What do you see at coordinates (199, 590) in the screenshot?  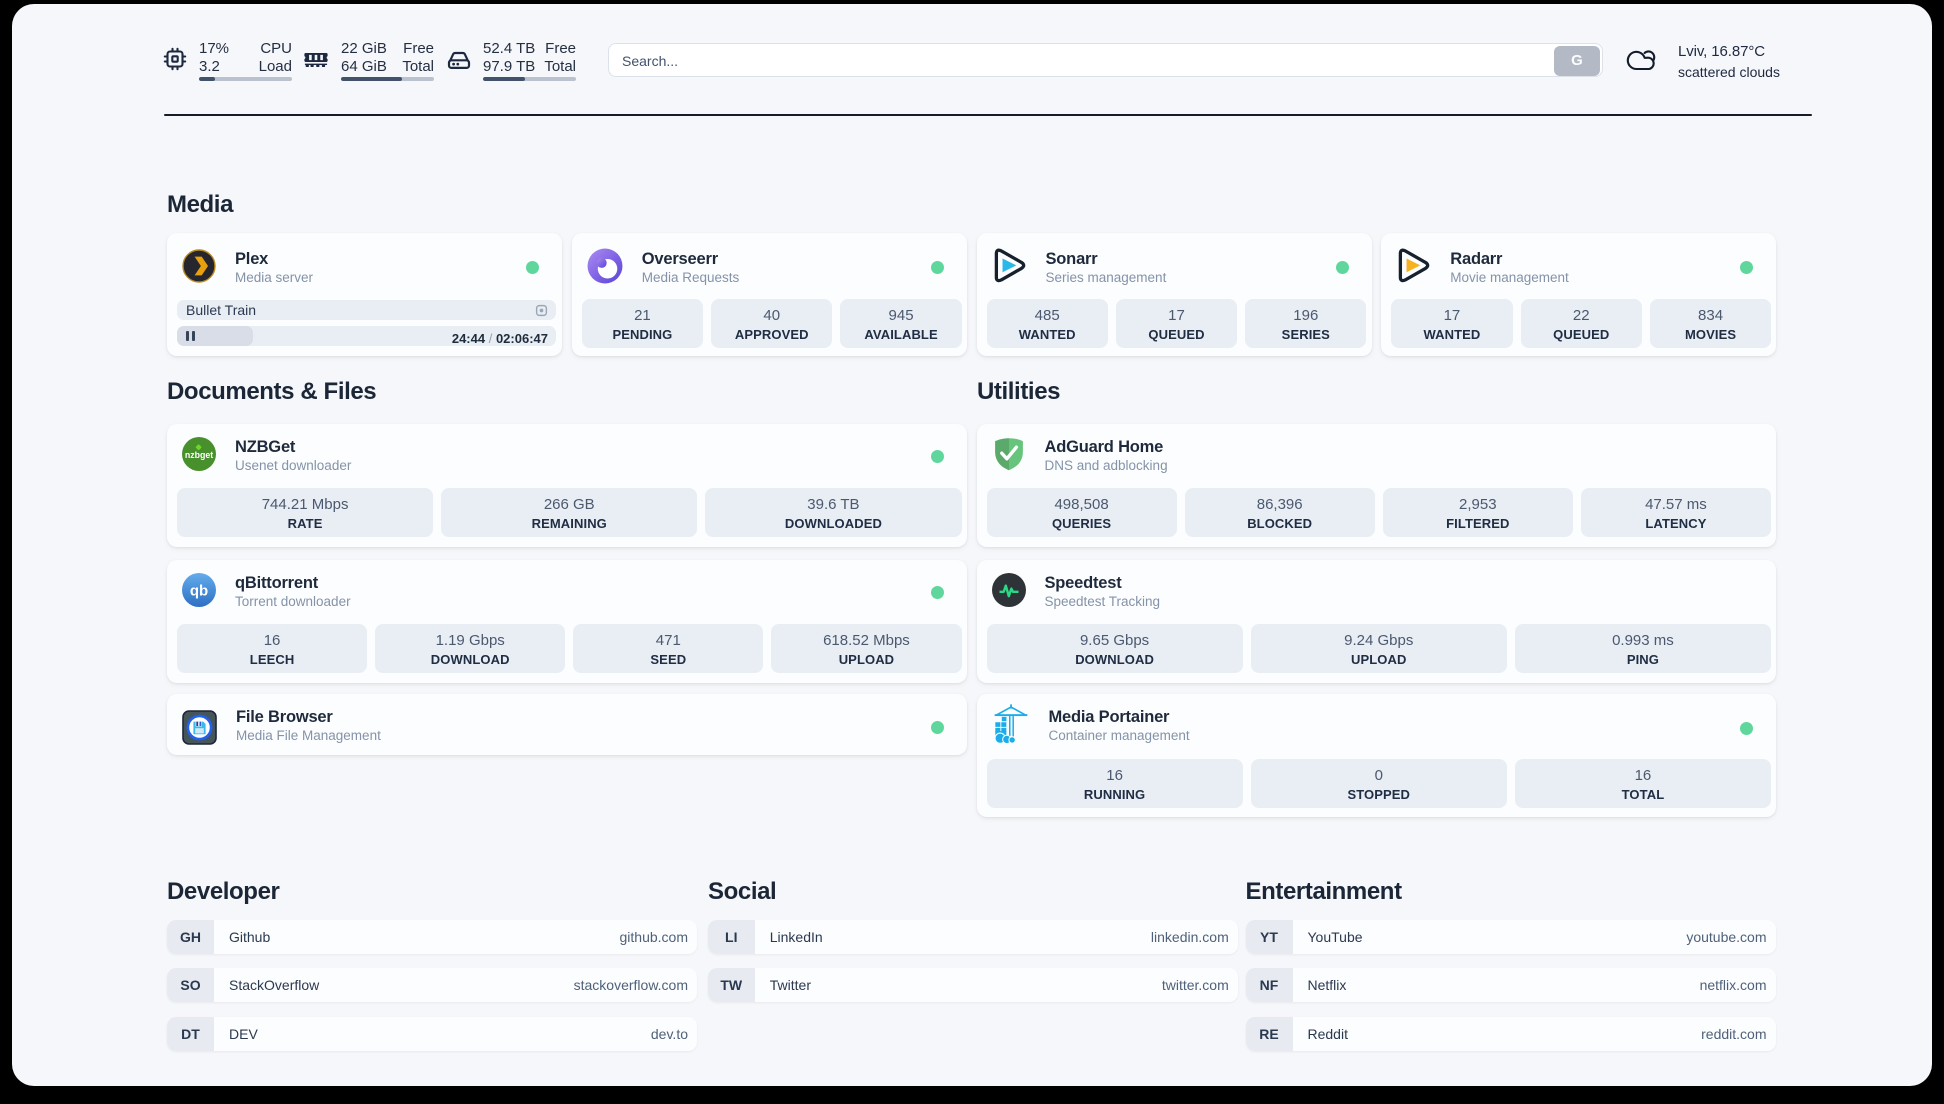 I see `svg-text: qb` at bounding box center [199, 590].